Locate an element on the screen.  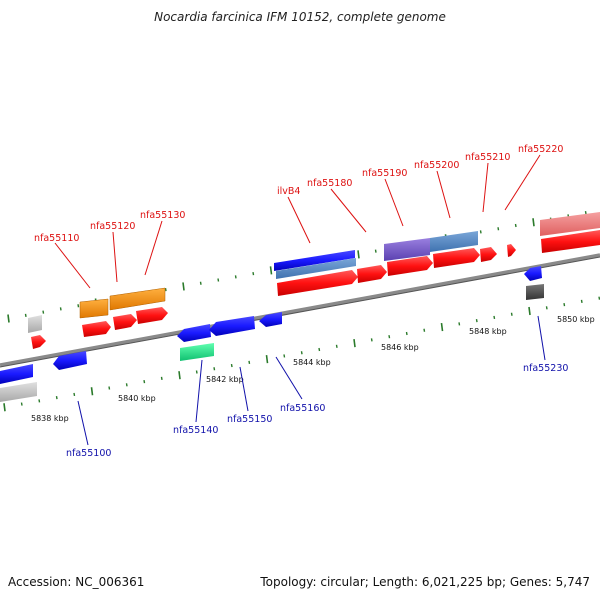
gene-label: nfa55230 is located at coordinates (545, 368).